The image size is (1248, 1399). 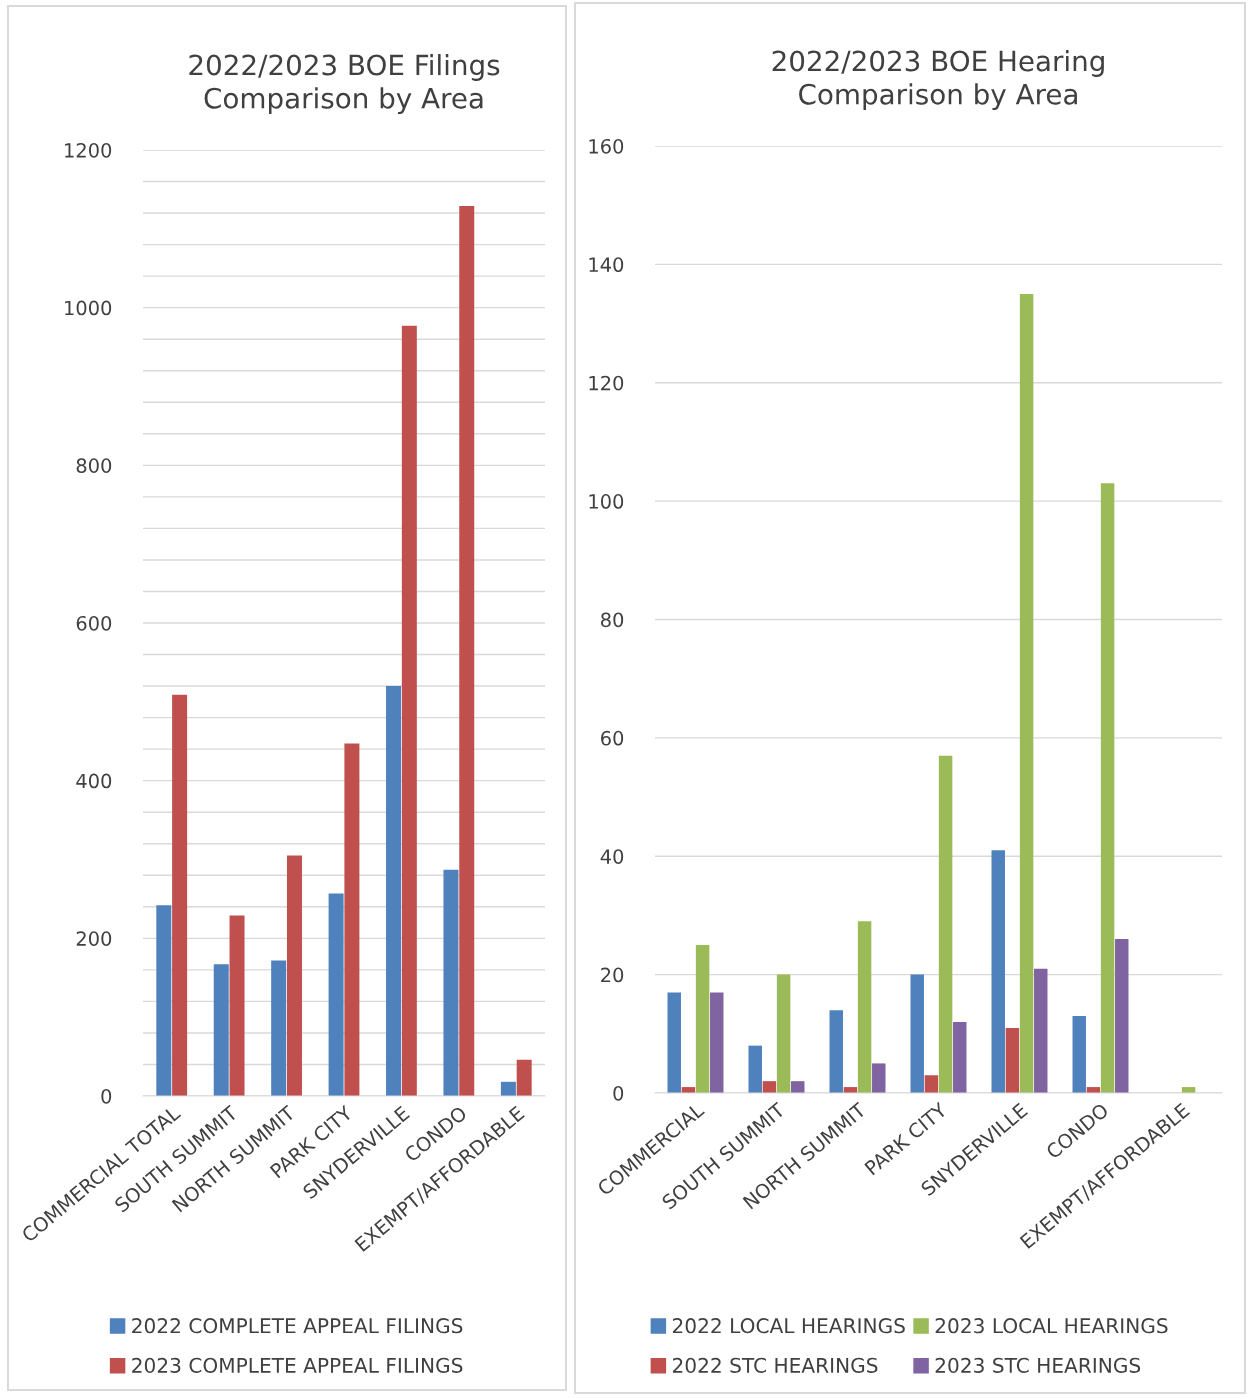 I want to click on y-tick-label: 160, so click(x=606, y=146).